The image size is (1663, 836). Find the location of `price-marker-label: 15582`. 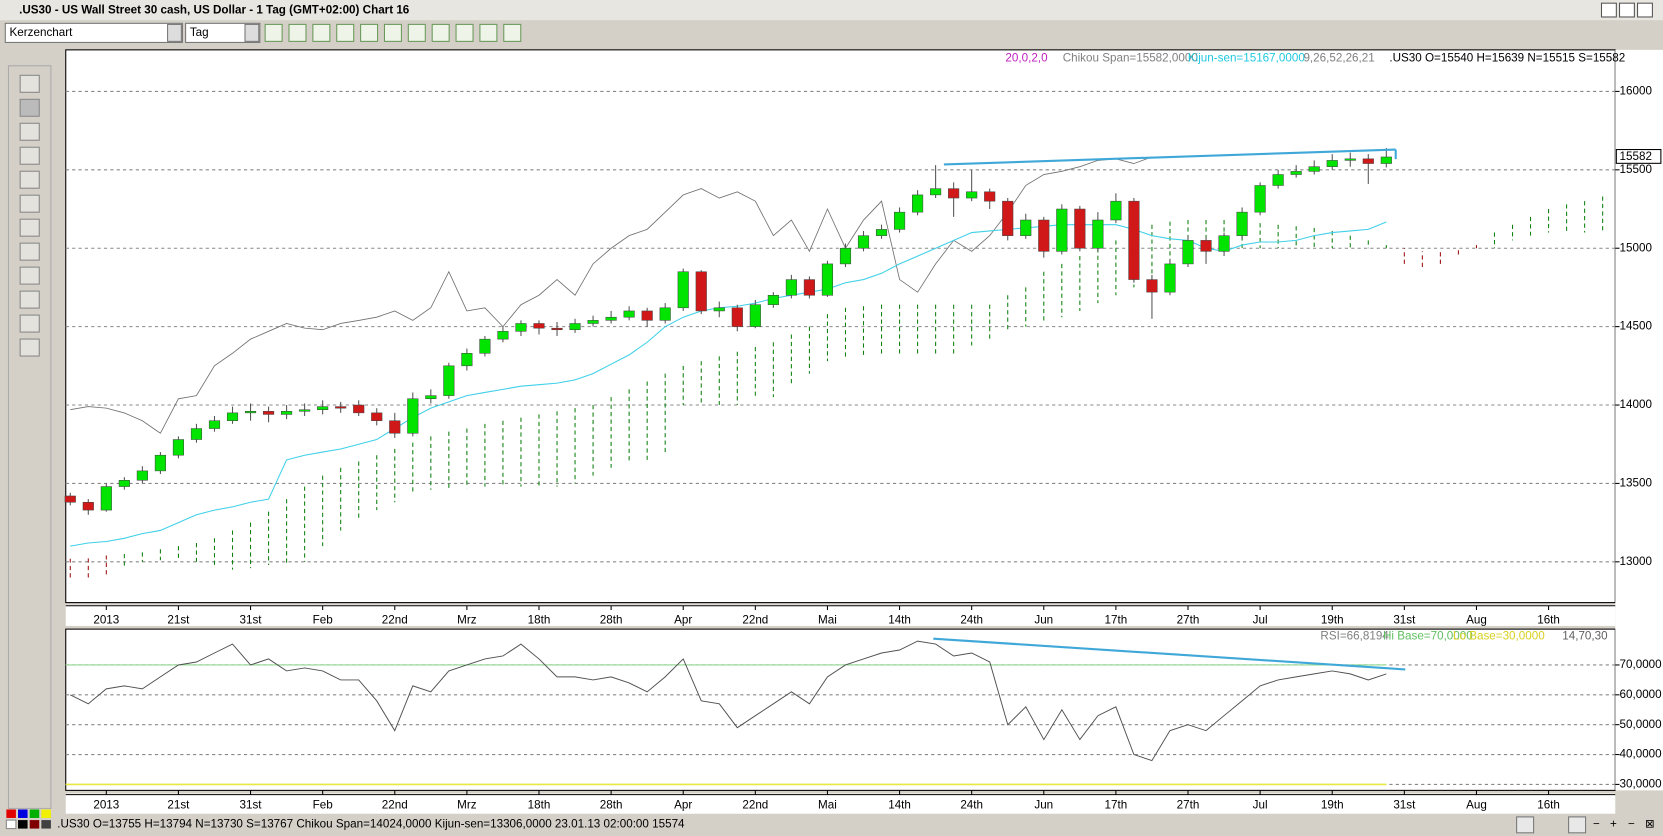

price-marker-label: 15582 is located at coordinates (1636, 156).